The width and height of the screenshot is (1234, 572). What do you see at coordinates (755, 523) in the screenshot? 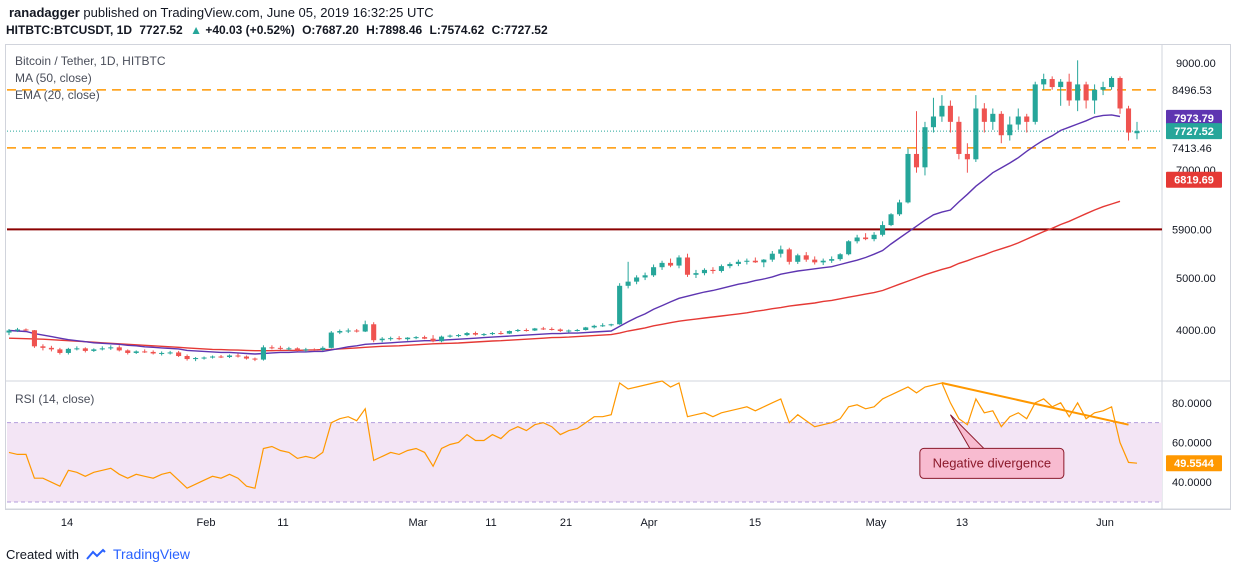
I see `x-tick-label: 15` at bounding box center [755, 523].